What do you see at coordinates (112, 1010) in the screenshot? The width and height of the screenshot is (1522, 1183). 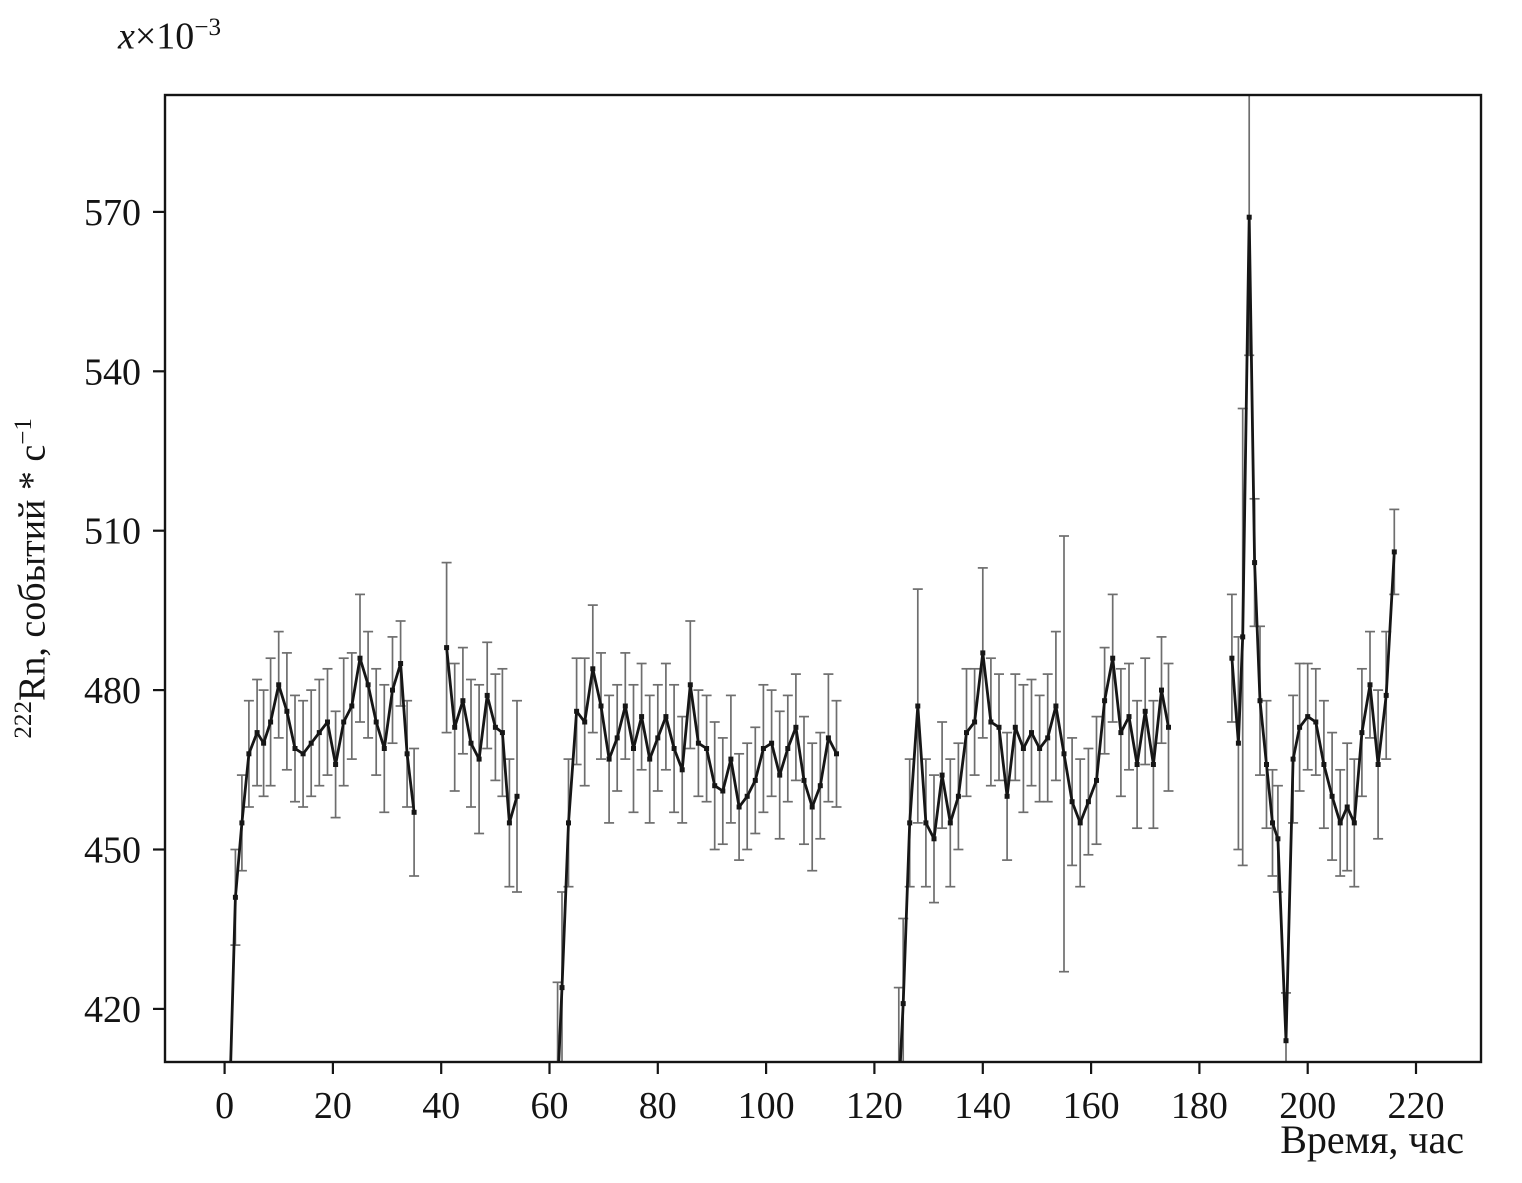 I see `svg-text: 420` at bounding box center [112, 1010].